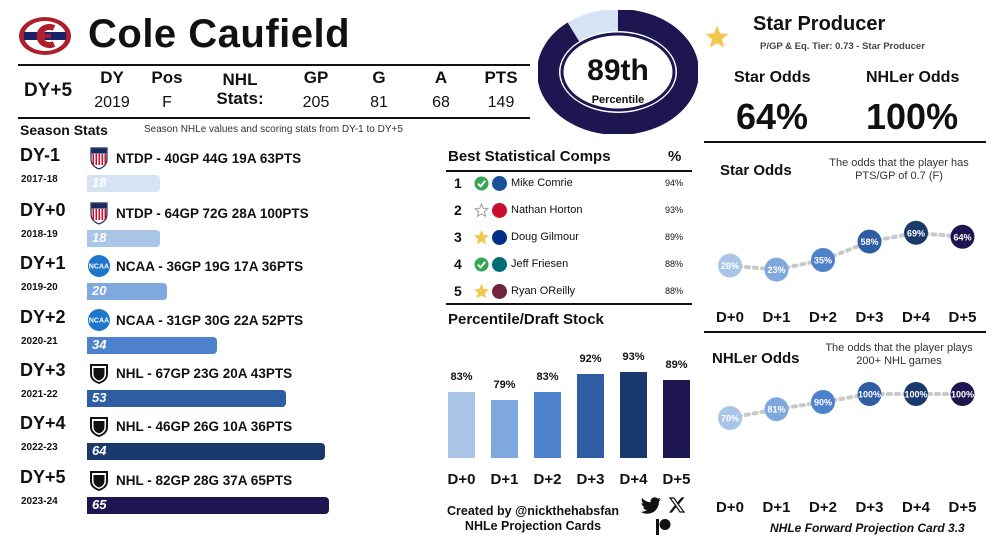 The width and height of the screenshot is (1000, 540). I want to click on x-logo-icon, so click(677, 505).